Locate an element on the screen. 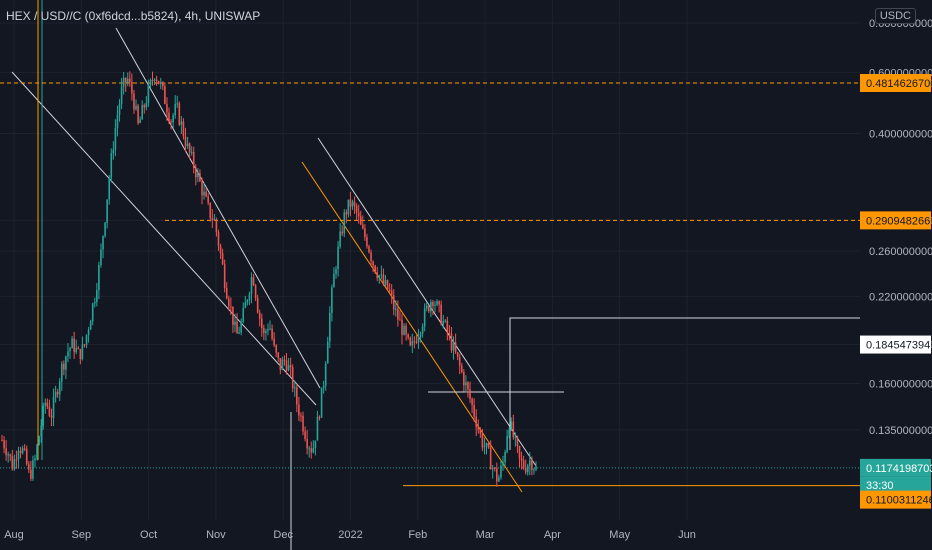 The image size is (932, 550). time-tick-label: Nov is located at coordinates (216, 535).